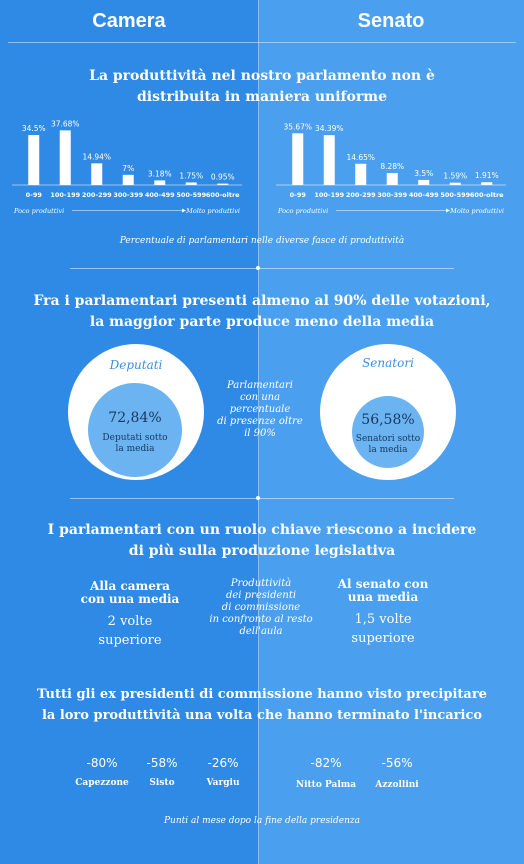  Describe the element at coordinates (102, 783) in the screenshot. I see `drop-name: Capezzone` at that location.